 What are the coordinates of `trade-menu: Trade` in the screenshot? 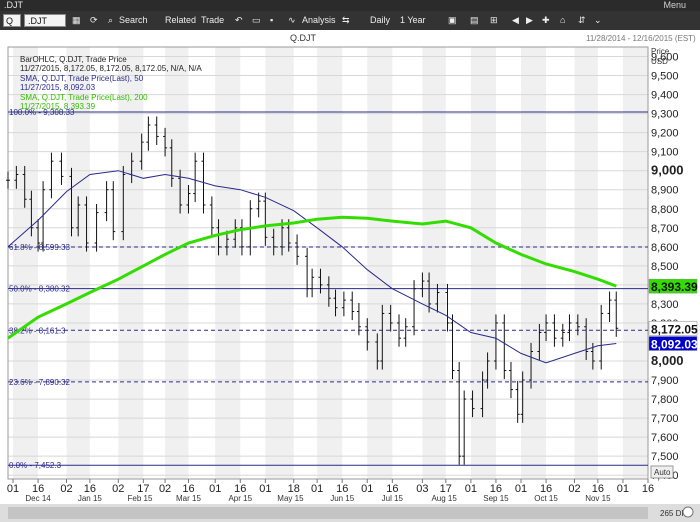 It's located at (213, 20).